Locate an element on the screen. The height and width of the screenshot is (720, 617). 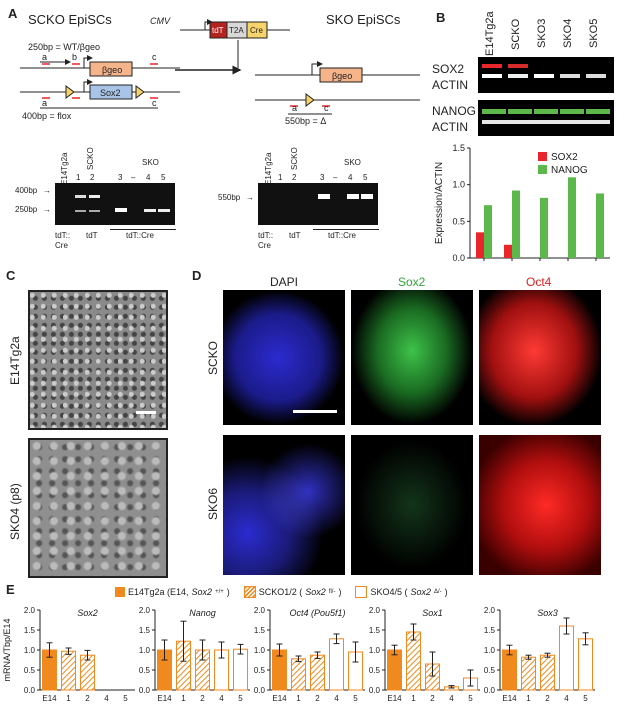
legend-e14-geno: +/+ is located at coordinates (219, 592).